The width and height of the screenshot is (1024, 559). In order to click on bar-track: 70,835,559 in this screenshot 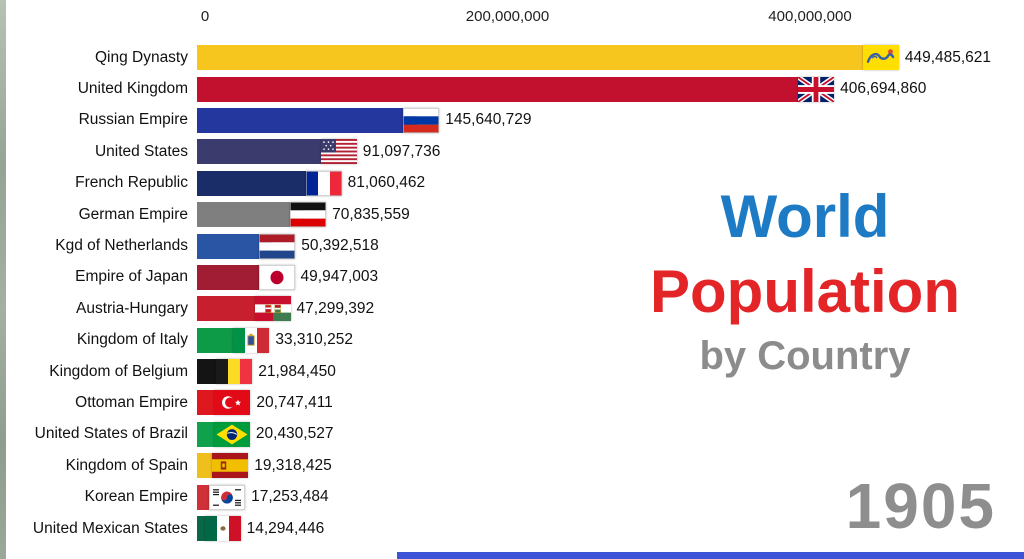, I will do `click(610, 215)`.